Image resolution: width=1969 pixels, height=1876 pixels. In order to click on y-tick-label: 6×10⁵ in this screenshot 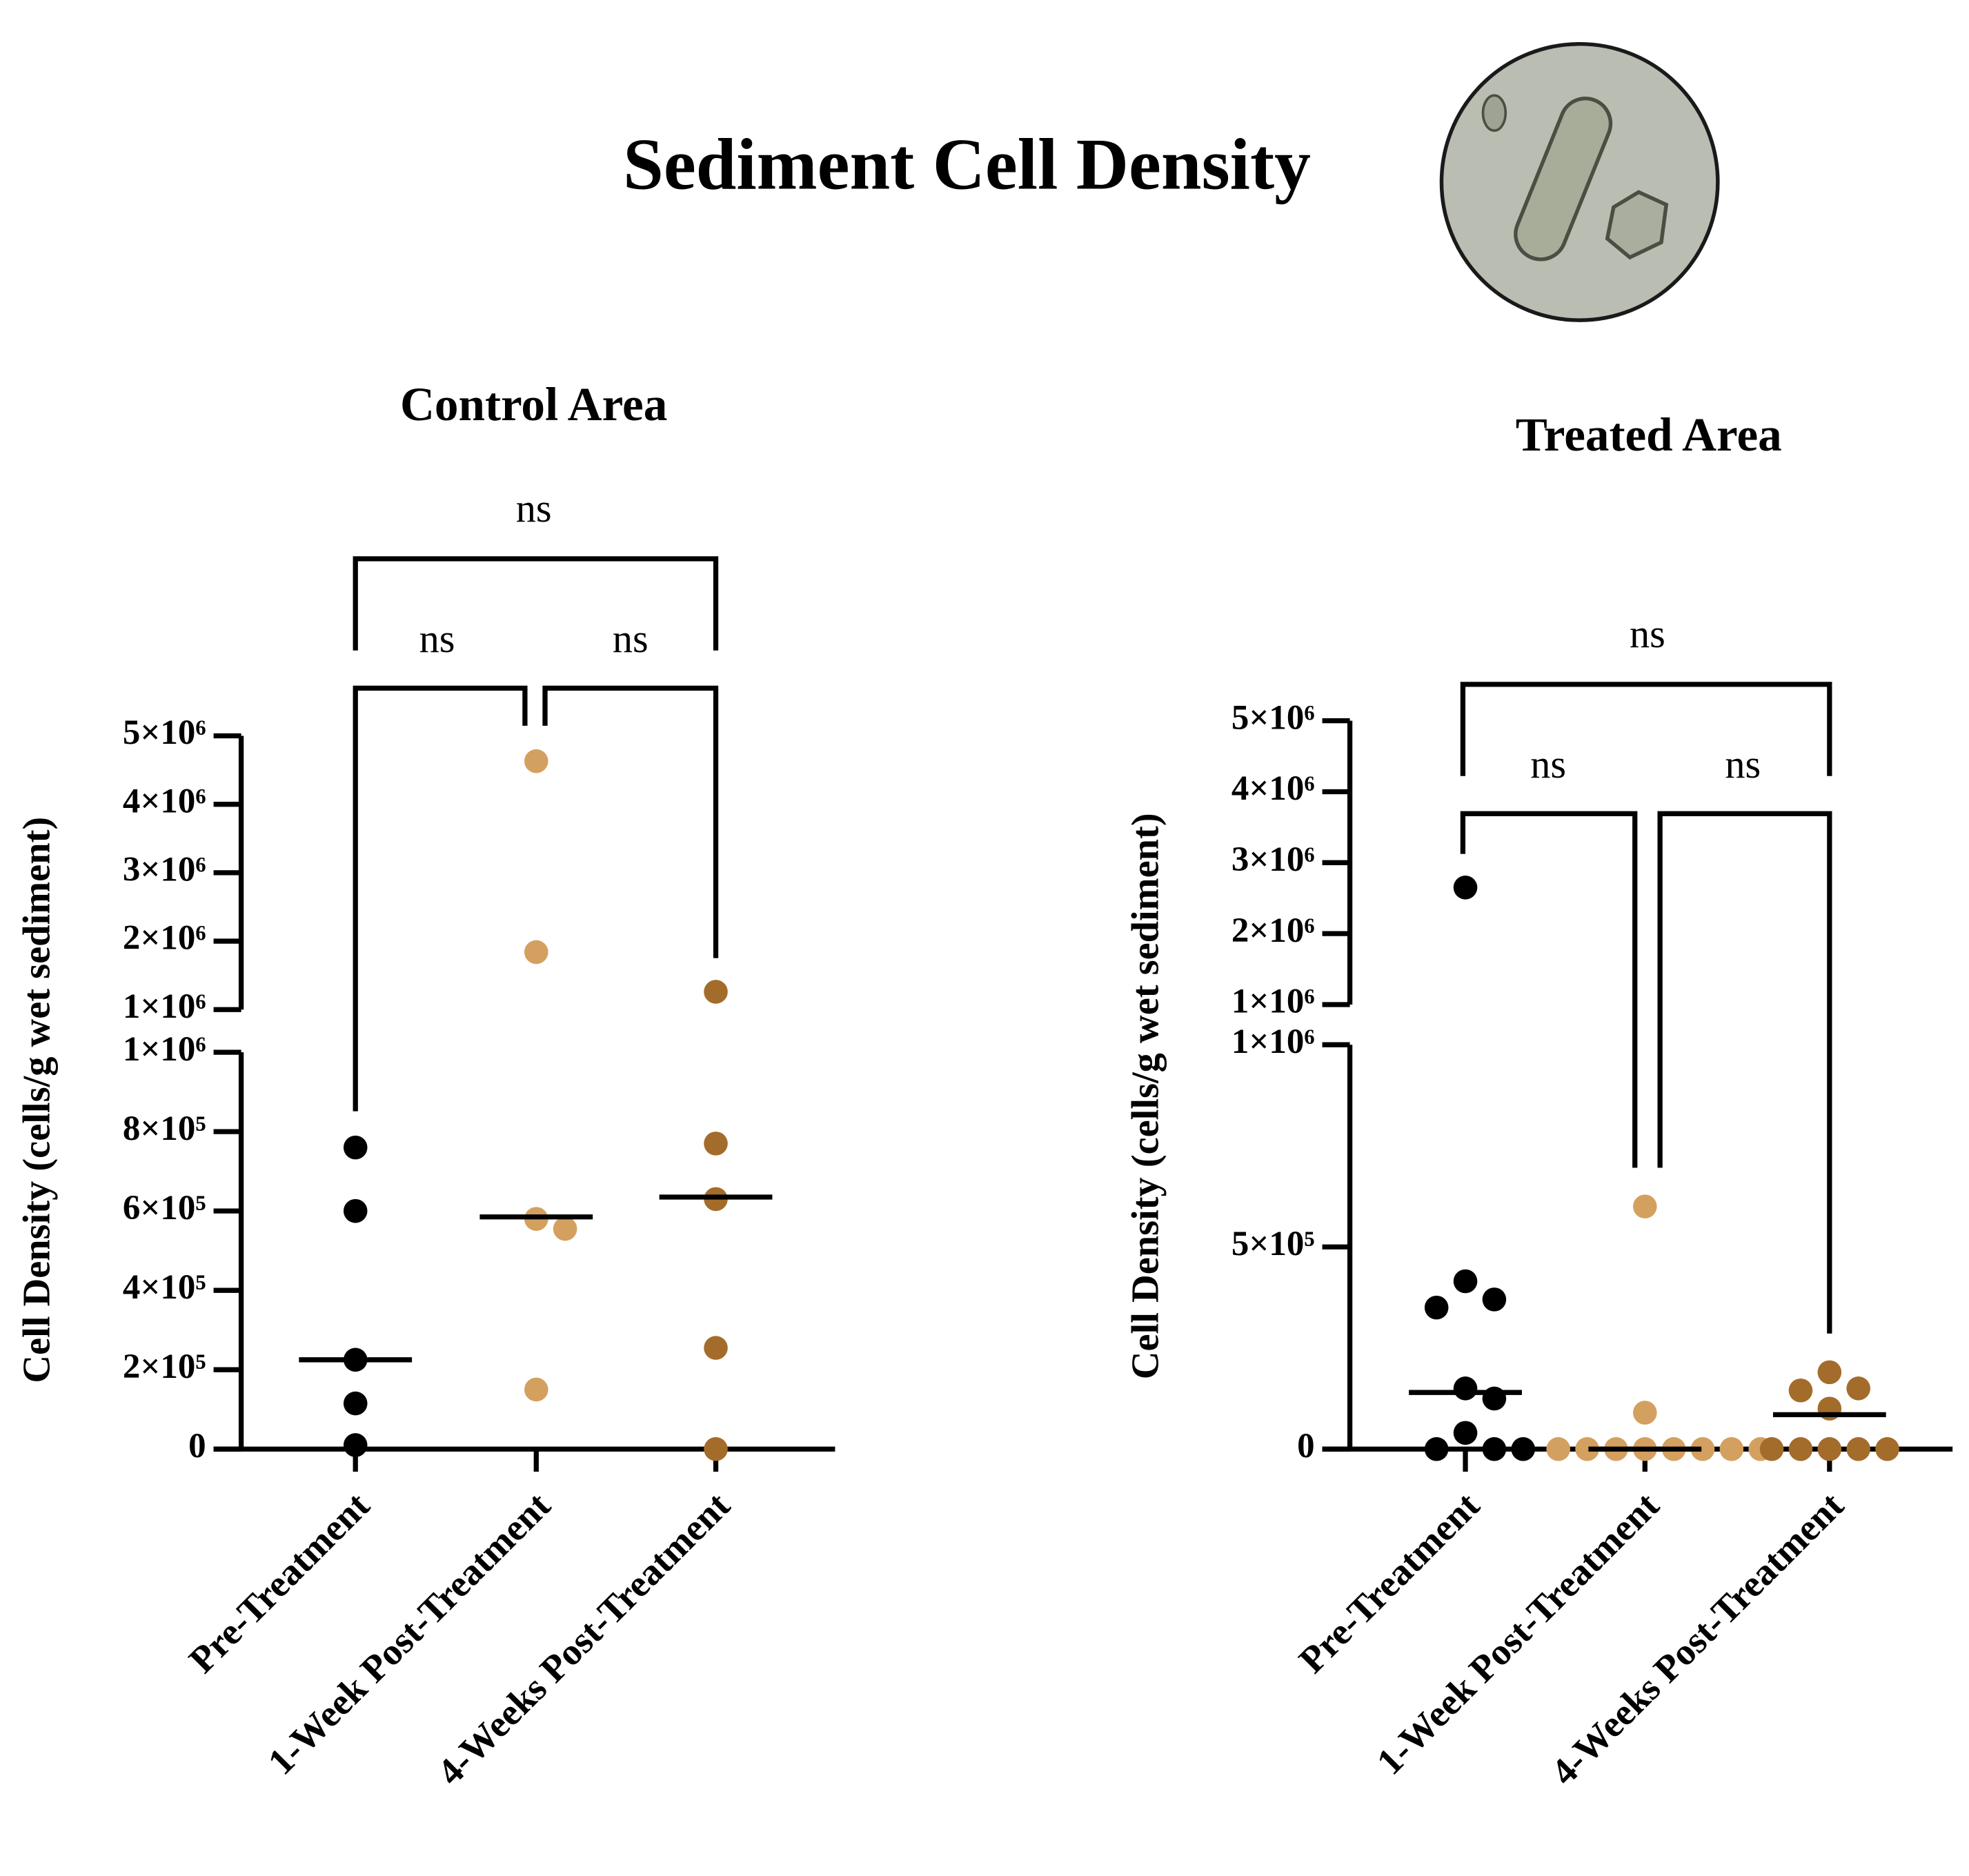, I will do `click(164, 1208)`.